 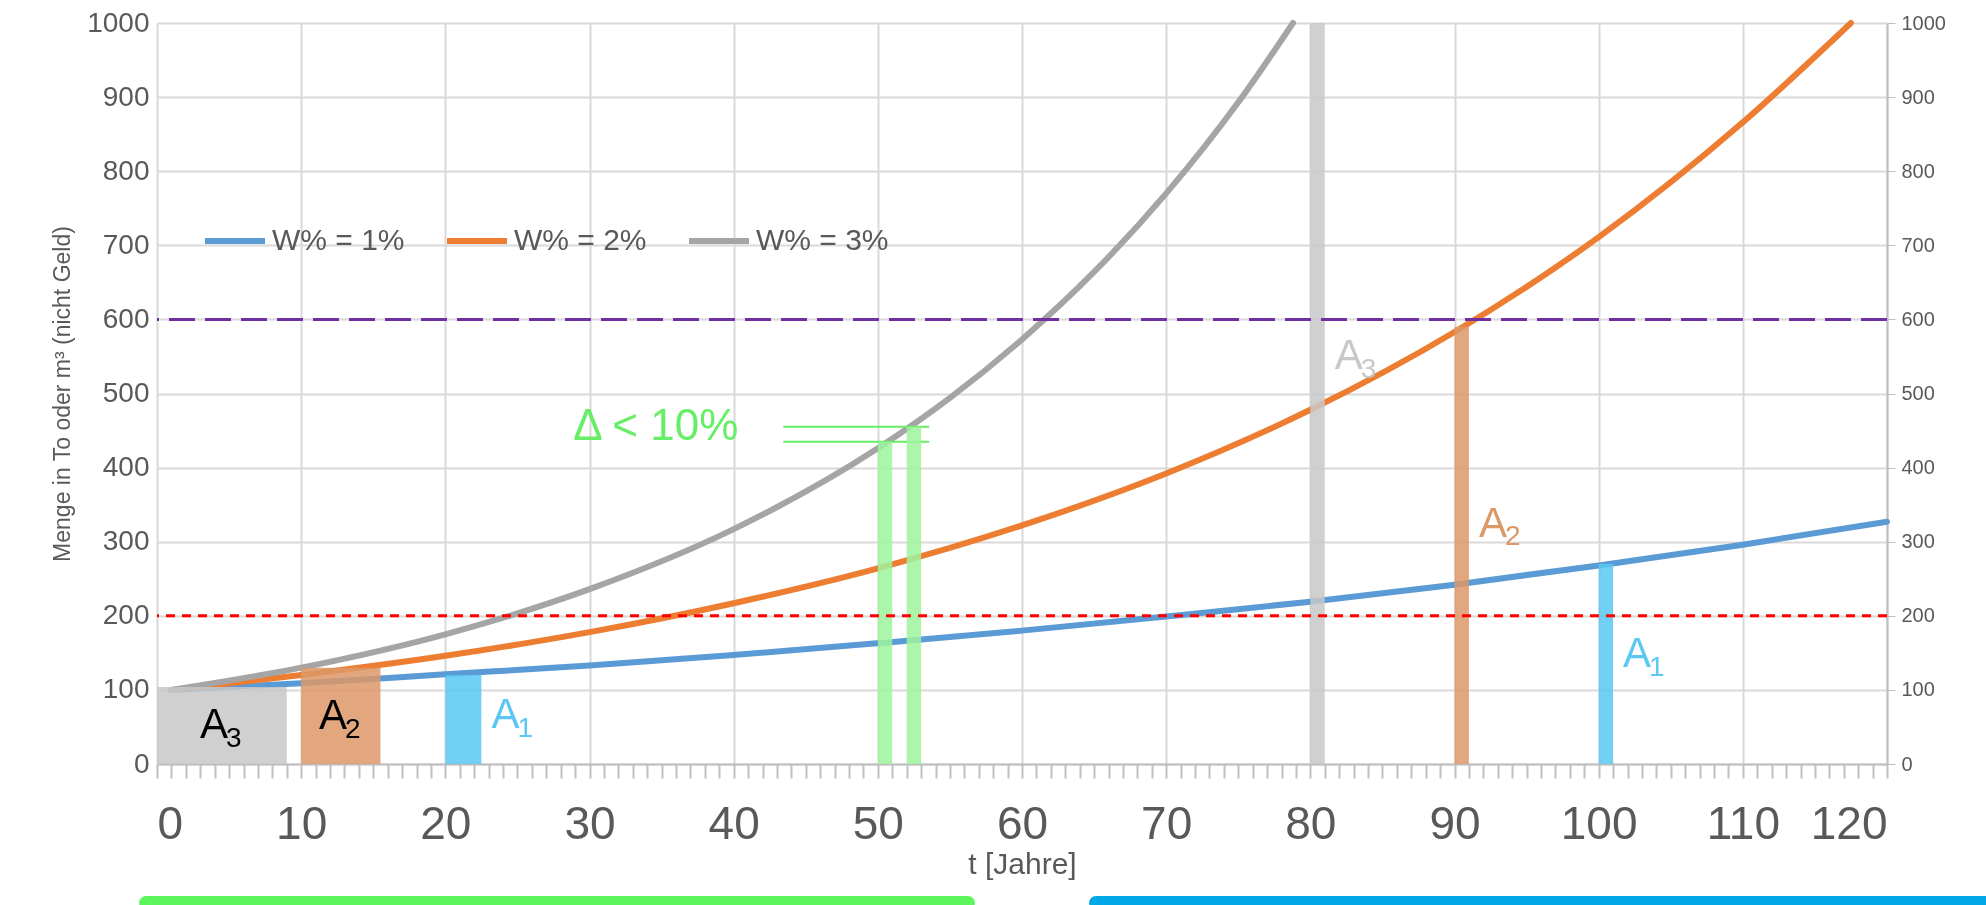 What do you see at coordinates (590, 822) in the screenshot?
I see `x-tick-label: 30` at bounding box center [590, 822].